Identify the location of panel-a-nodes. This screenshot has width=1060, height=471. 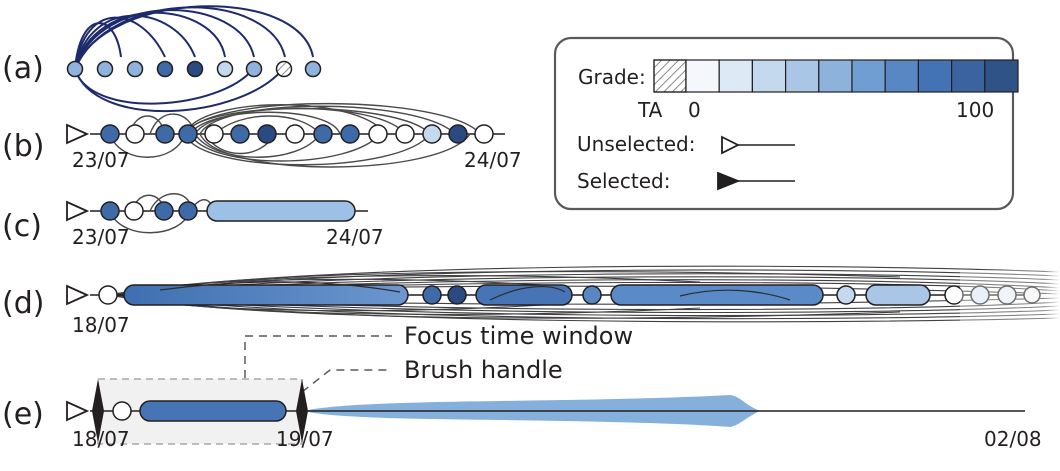
(194, 69).